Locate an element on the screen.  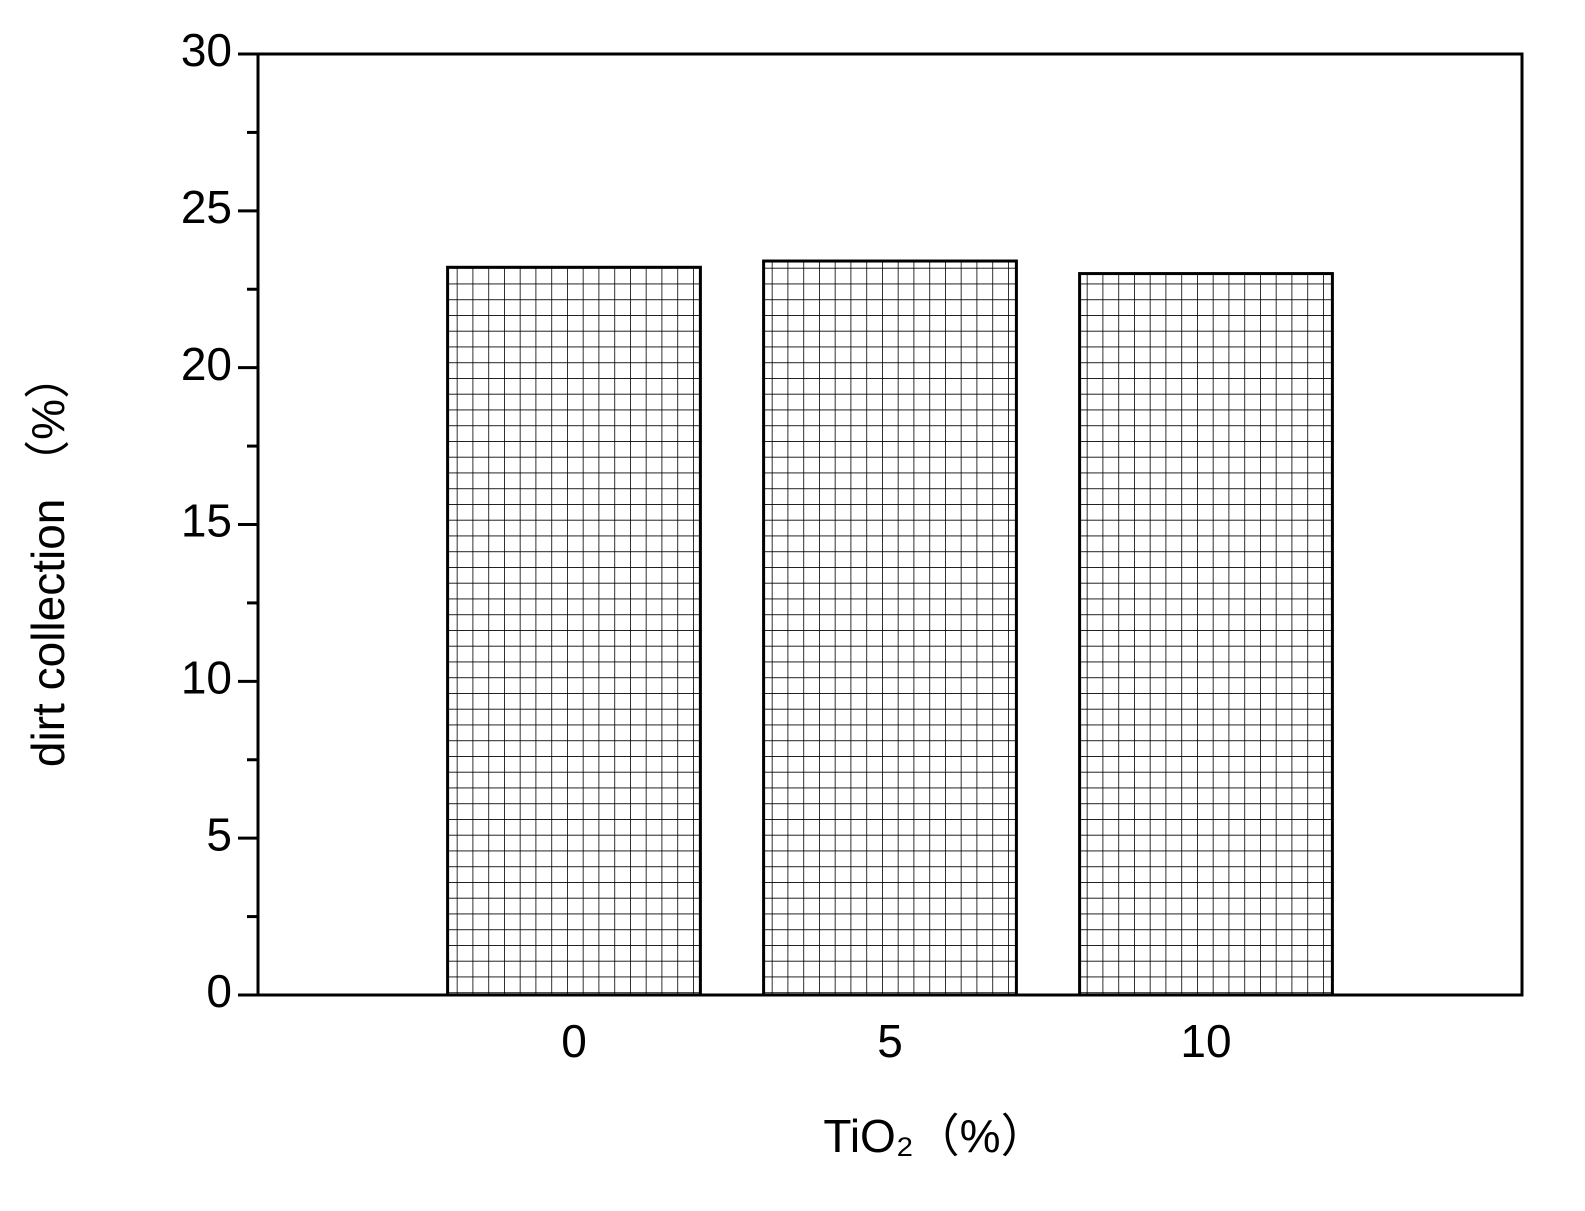
y-tick-label: 5 is located at coordinates (219, 834).